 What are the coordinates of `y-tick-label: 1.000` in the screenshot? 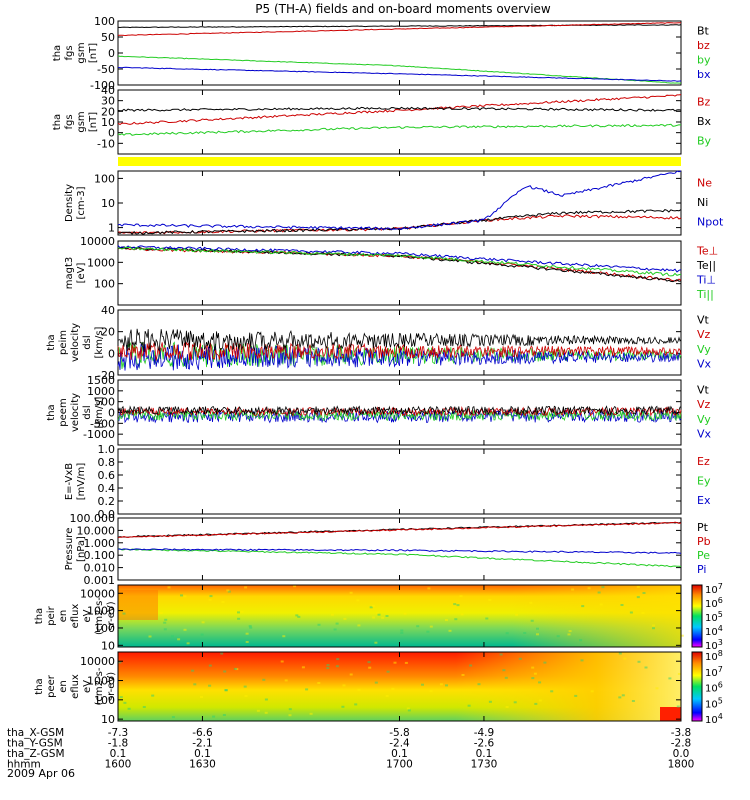 It's located at (100, 543).